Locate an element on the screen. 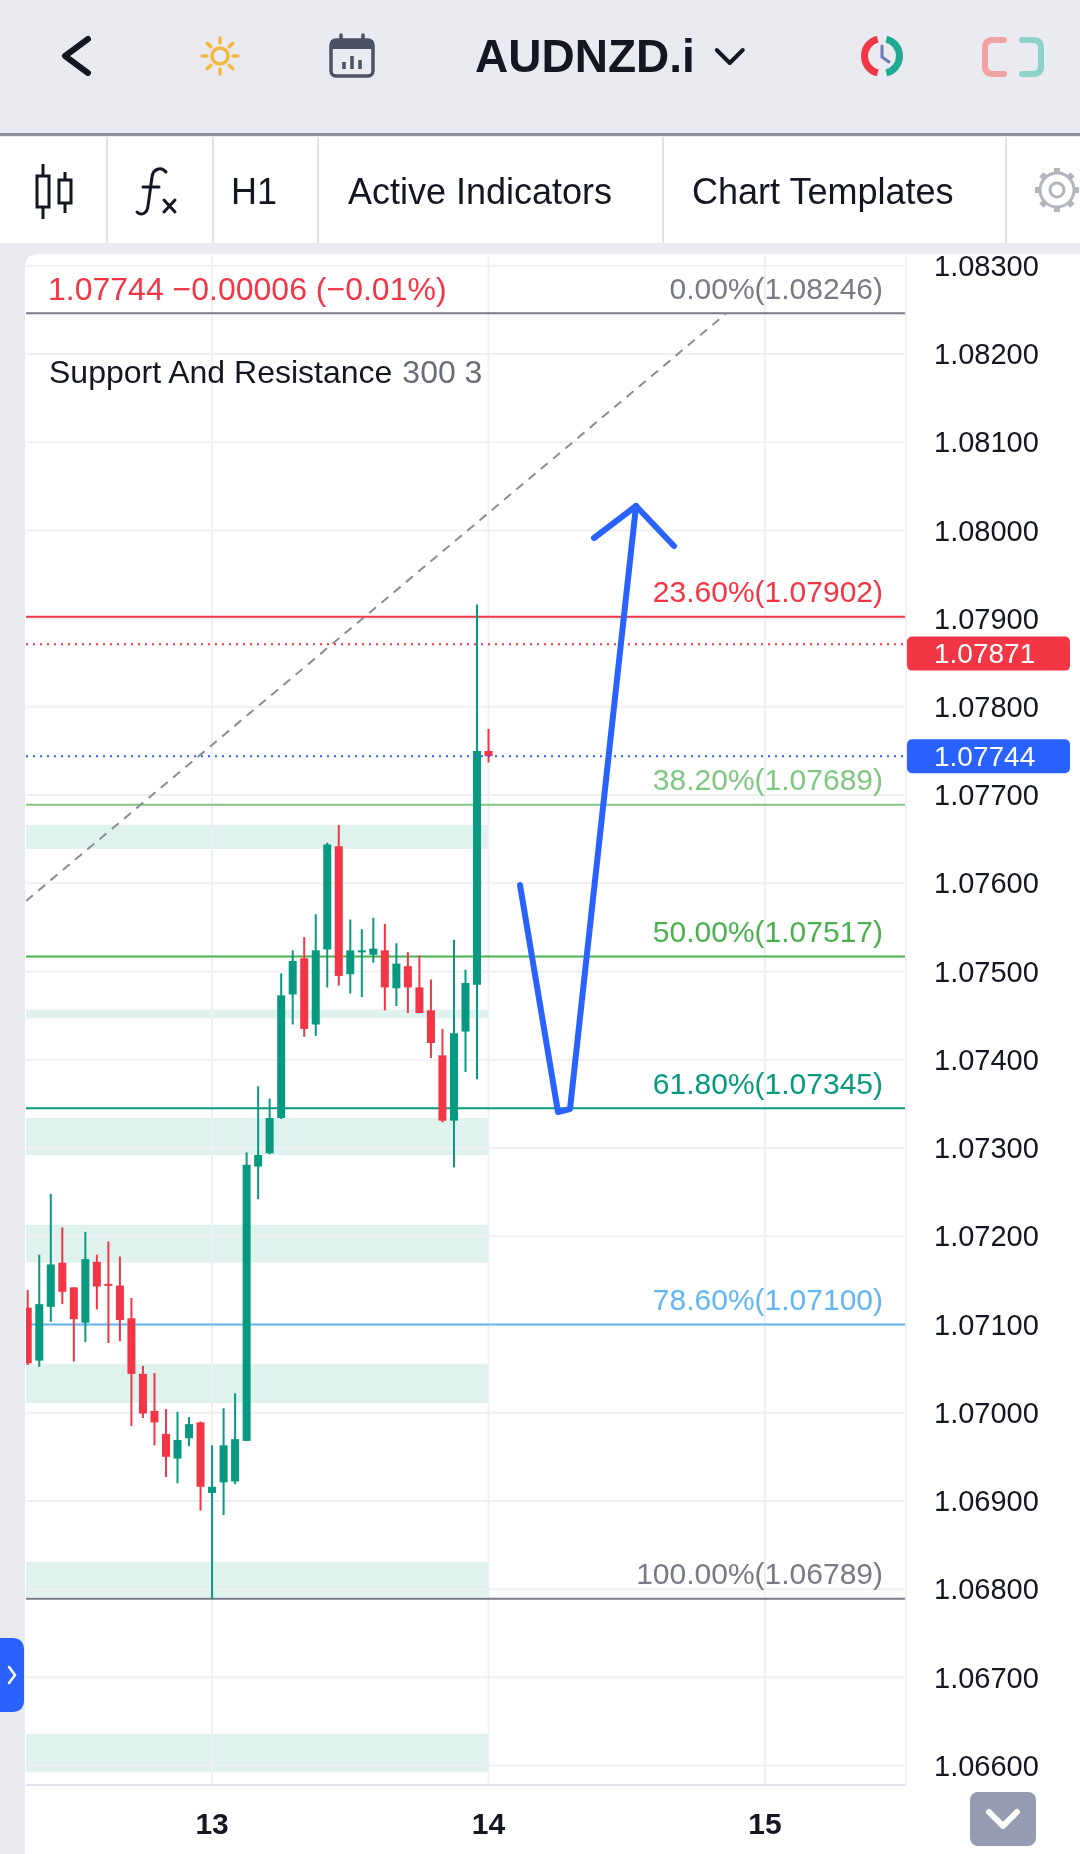  x-tick-label: 14 is located at coordinates (488, 1823).